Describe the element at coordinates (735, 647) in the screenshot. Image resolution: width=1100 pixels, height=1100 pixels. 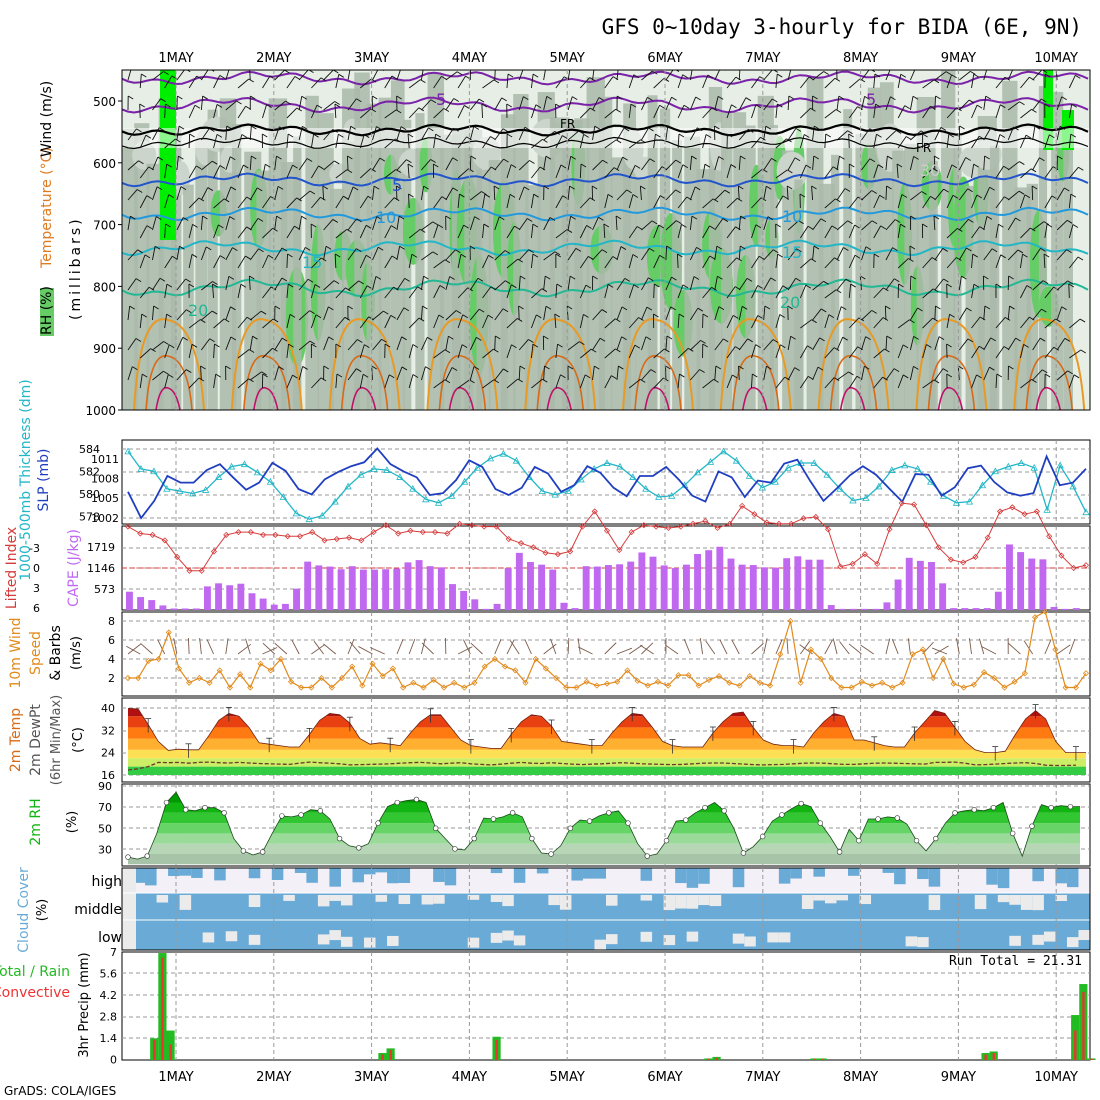
I see `surface-wind-barb` at that location.